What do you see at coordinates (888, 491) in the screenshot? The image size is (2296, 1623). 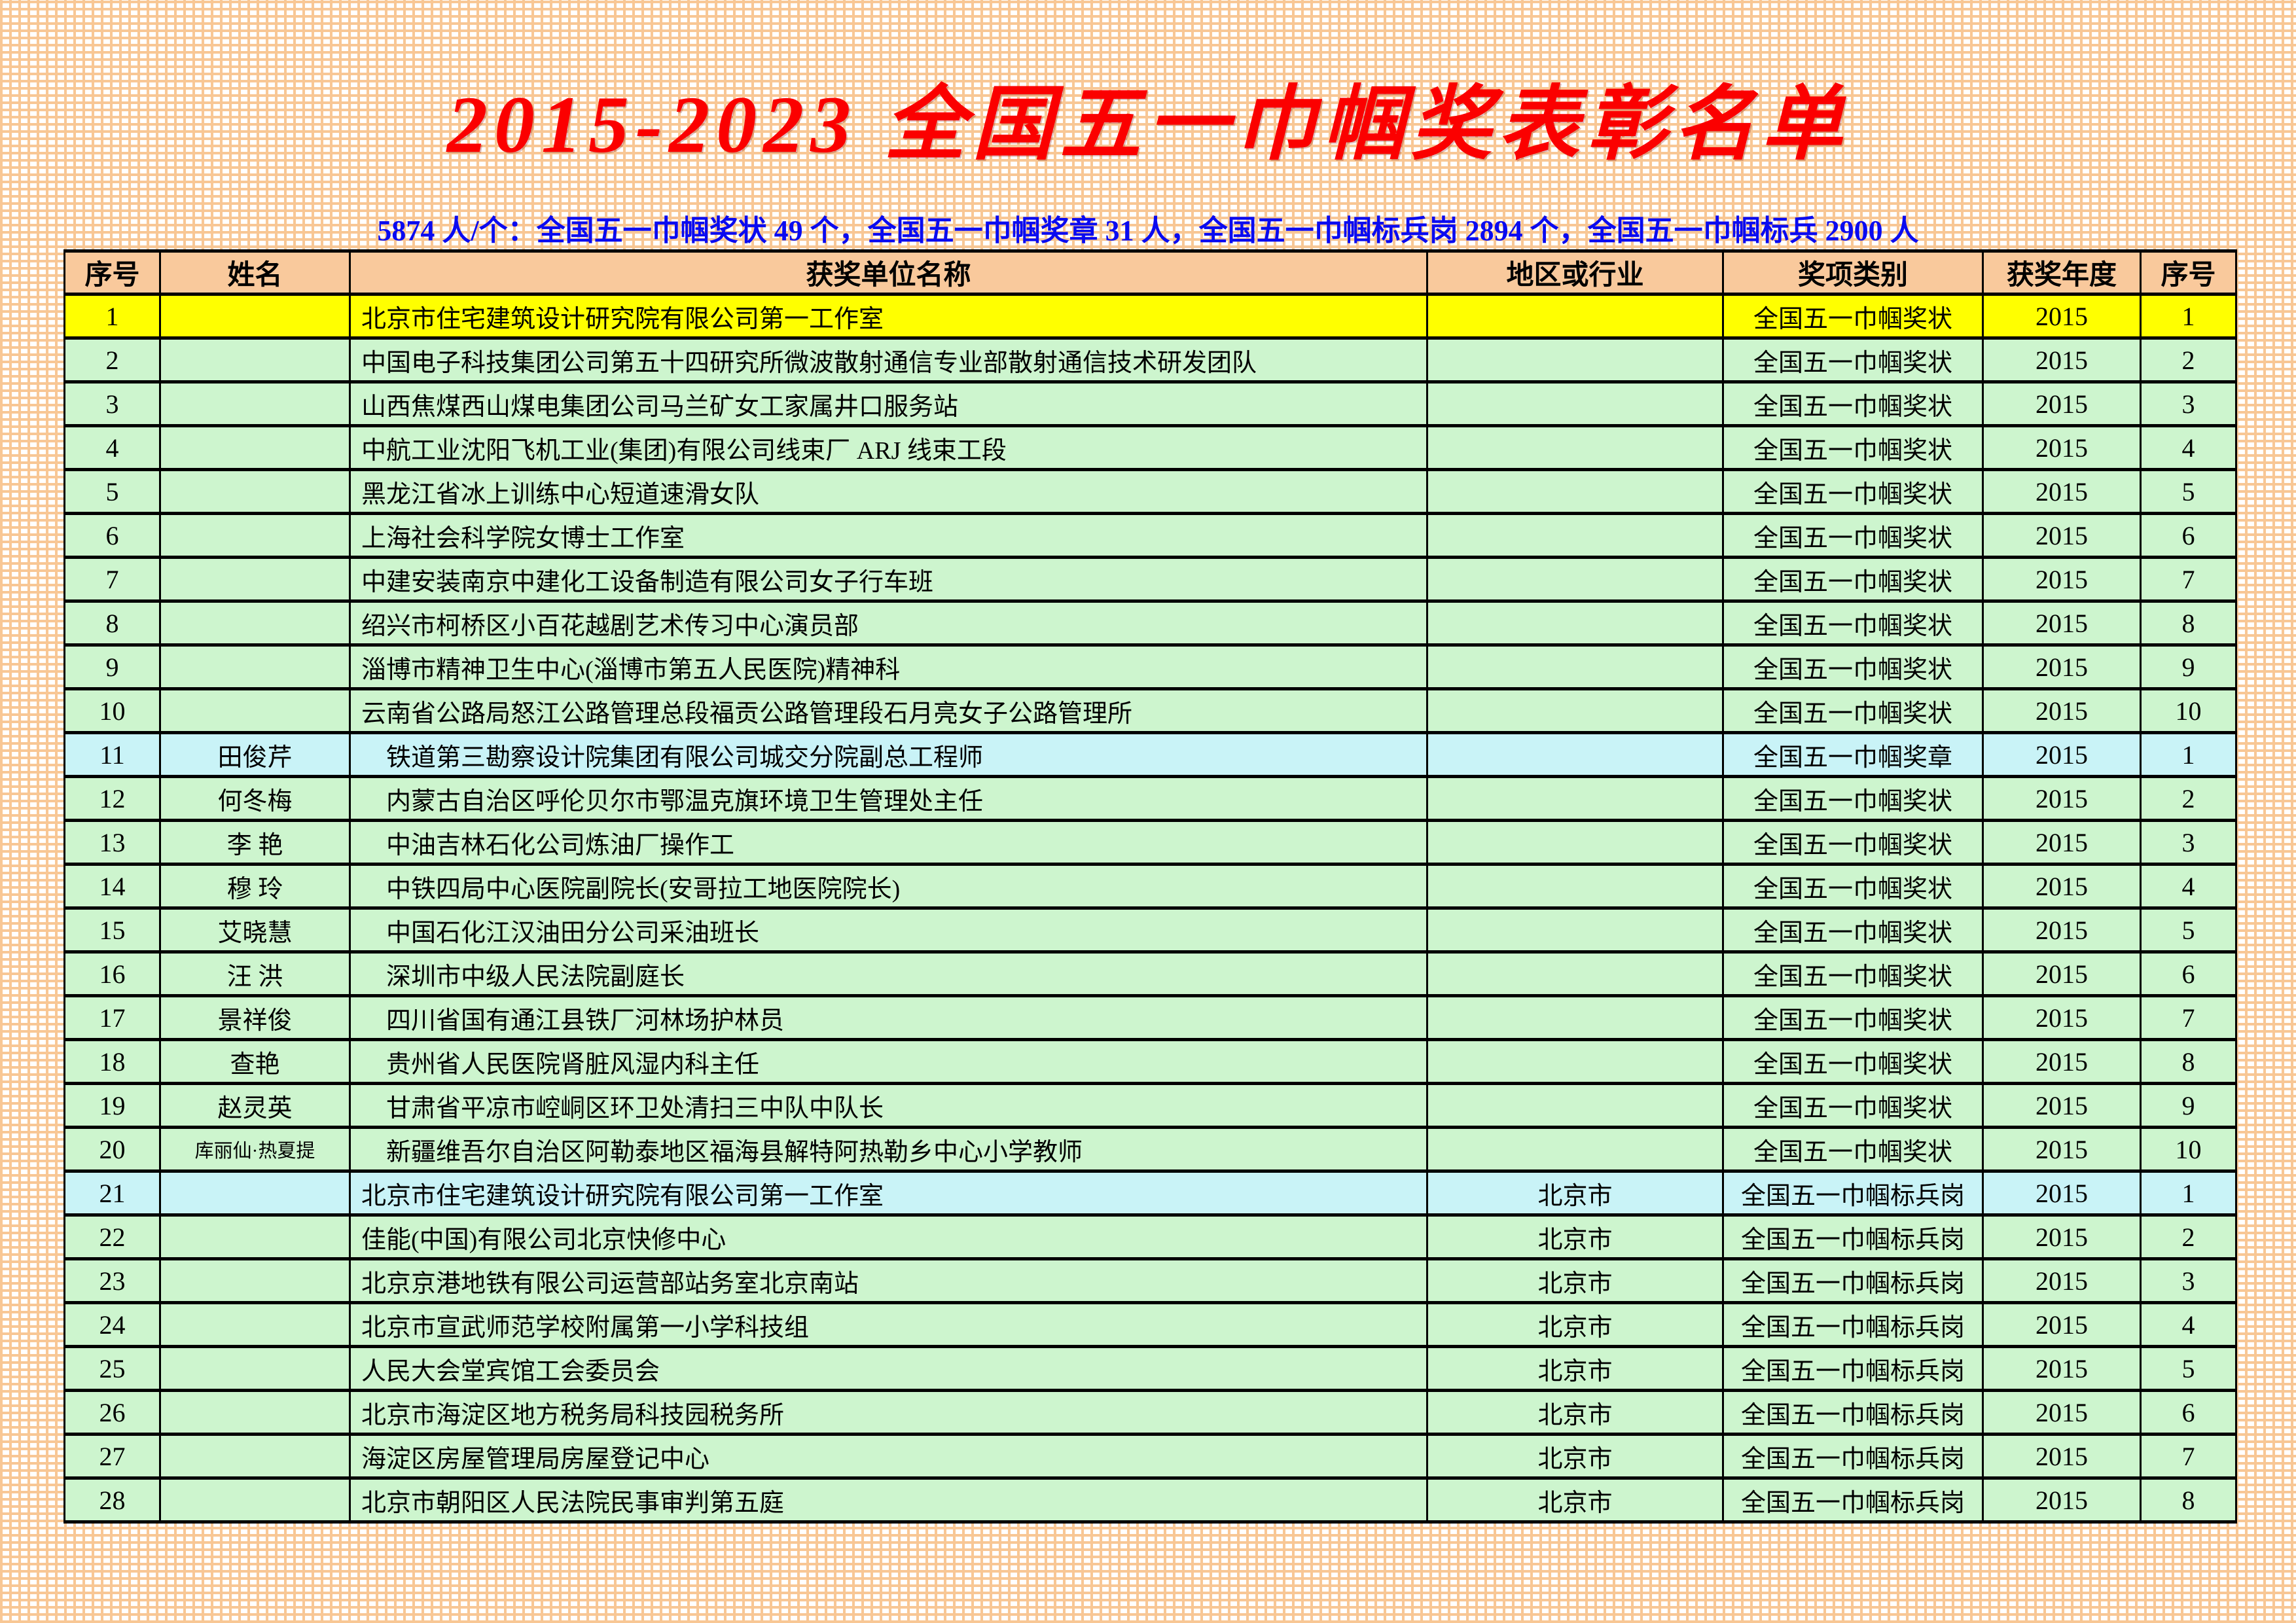 I see `cell-unit: 黑龙江省冰上训练中心短道速滑女队` at bounding box center [888, 491].